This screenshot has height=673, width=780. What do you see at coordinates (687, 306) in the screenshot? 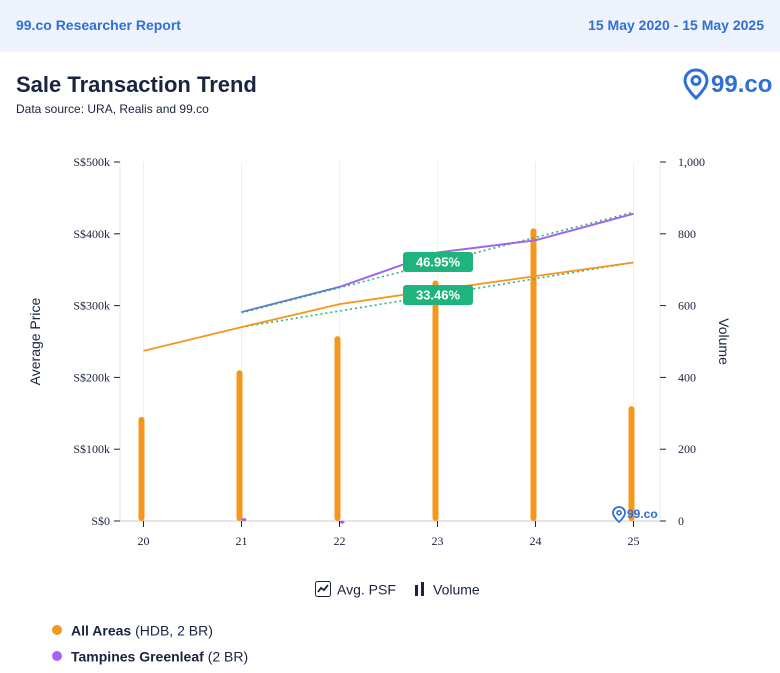
I see `right-tick-label: 600` at bounding box center [687, 306].